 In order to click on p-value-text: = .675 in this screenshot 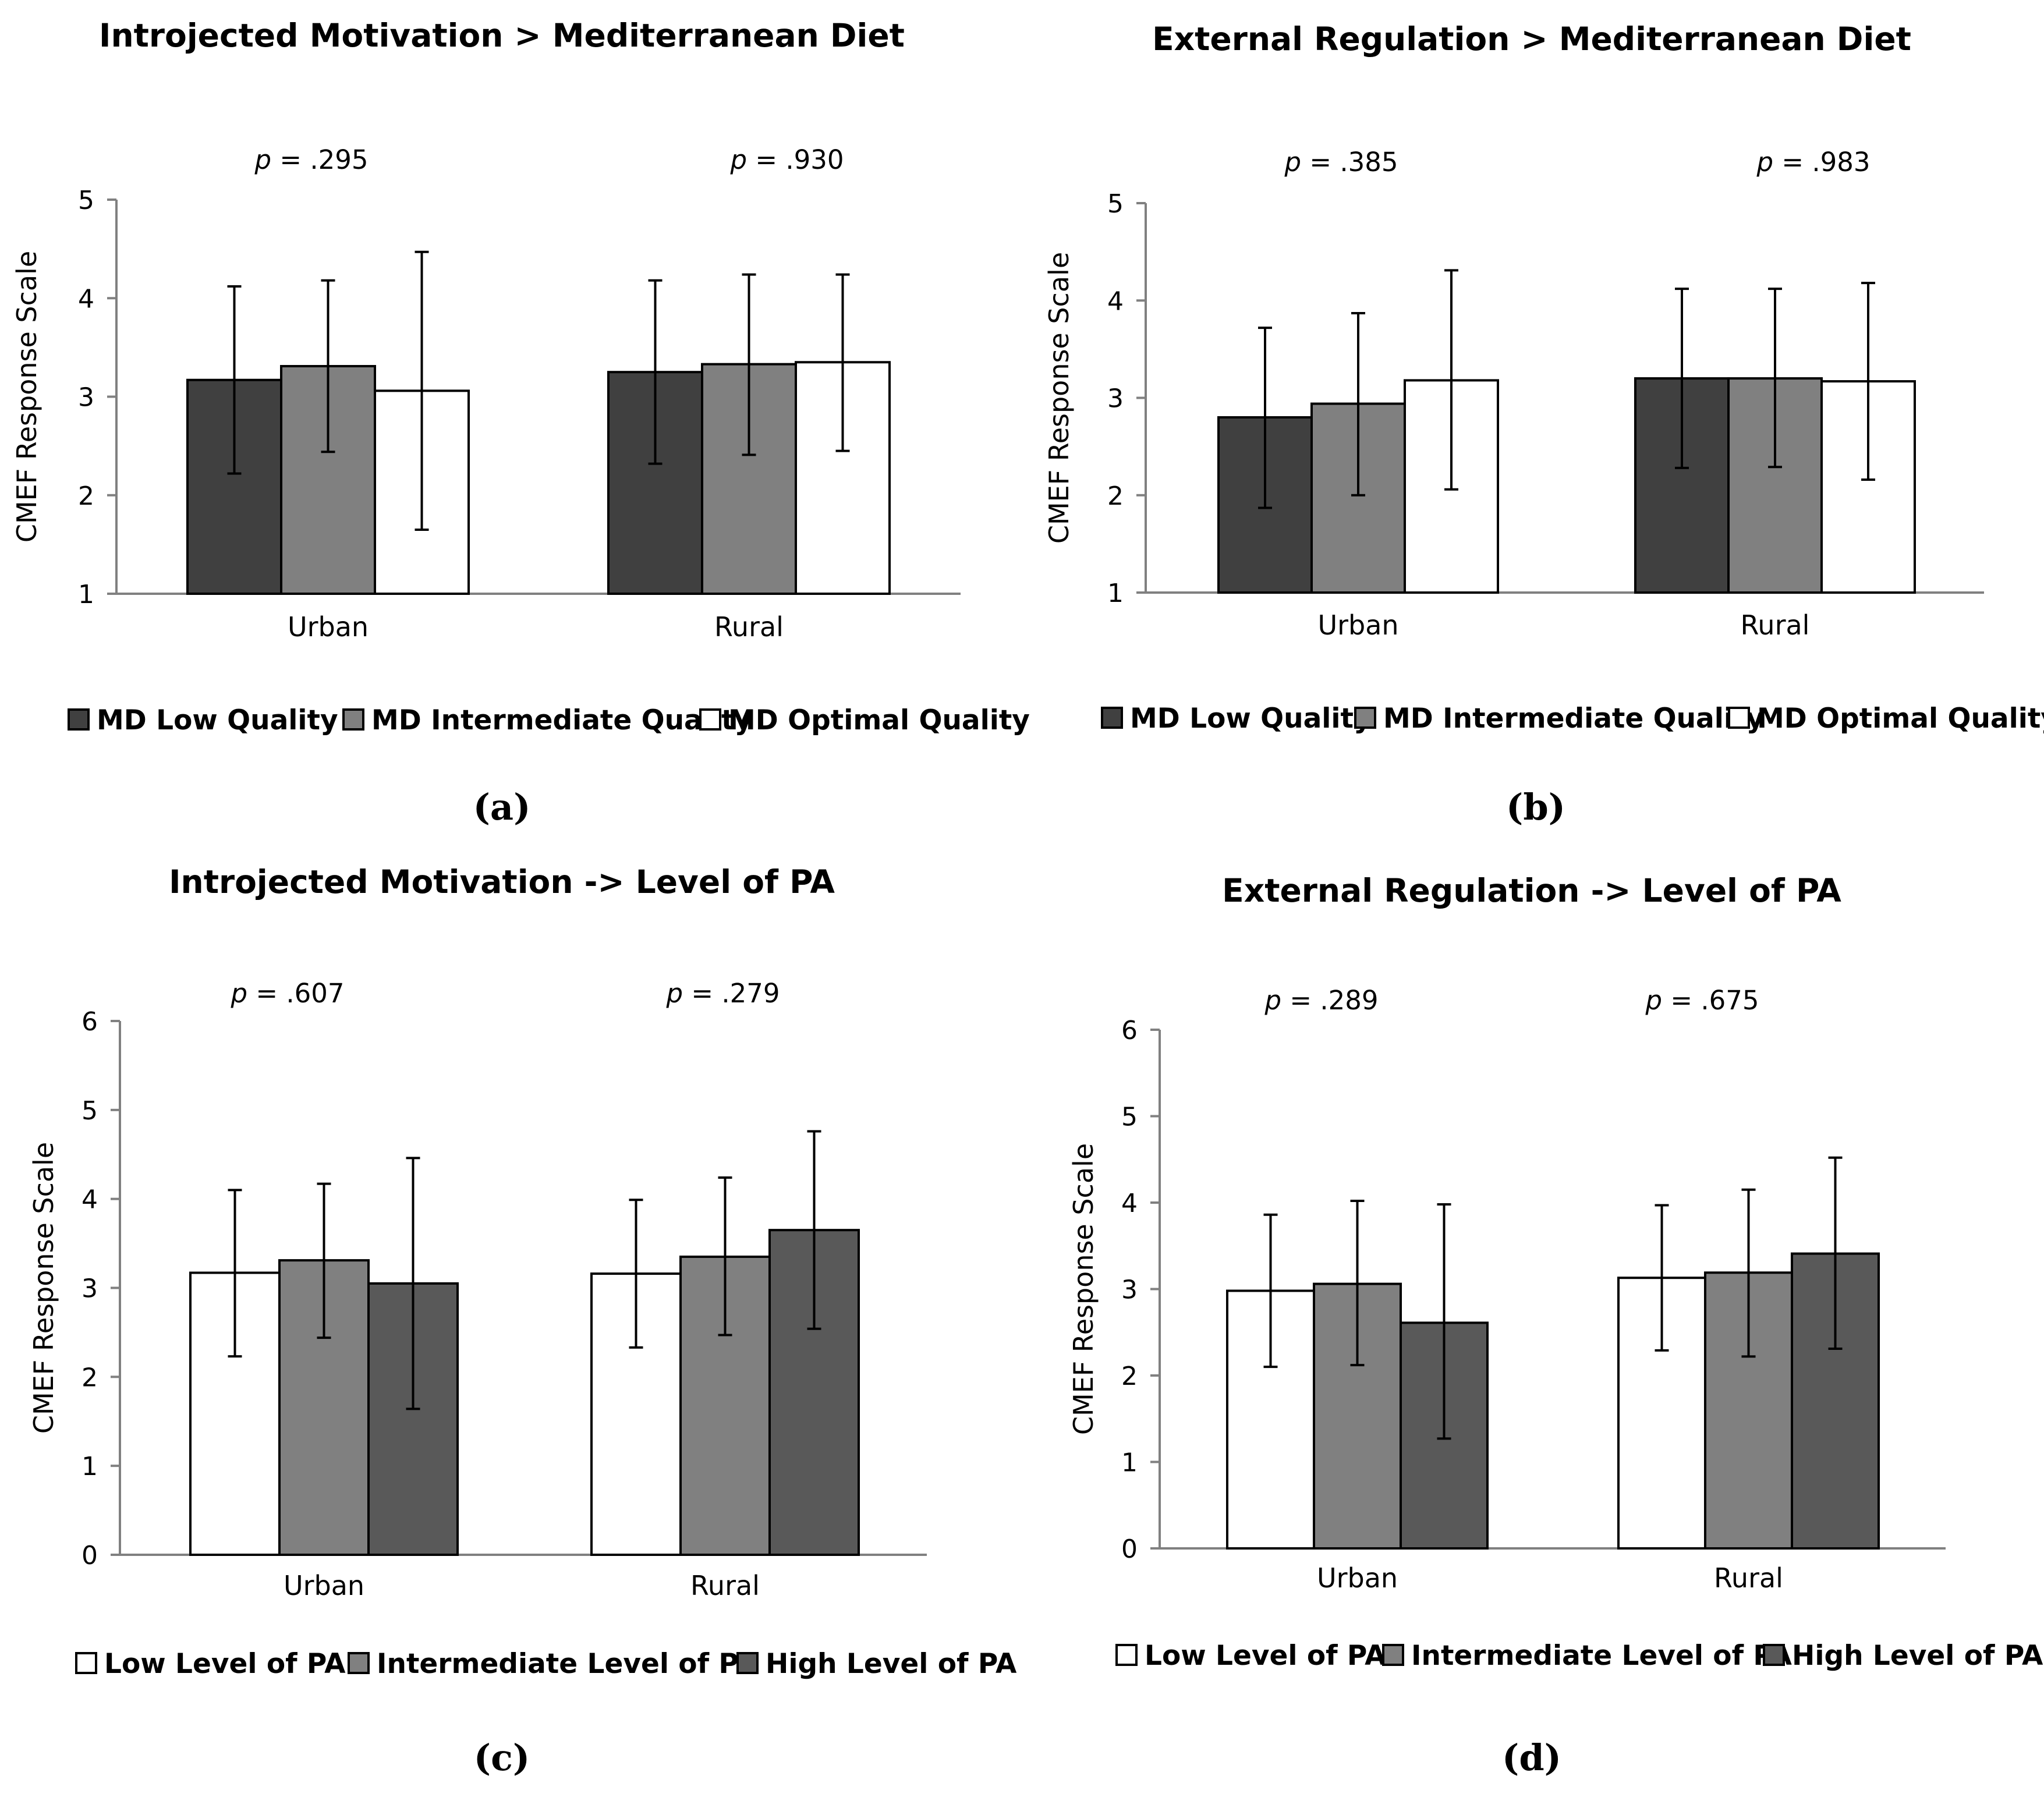, I will do `click(1710, 1000)`.